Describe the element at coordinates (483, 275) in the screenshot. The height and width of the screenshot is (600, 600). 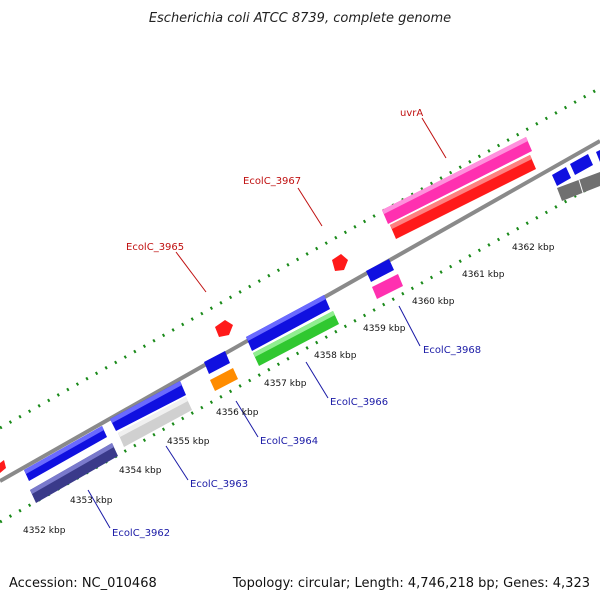
I see `scale-label: 4361 kbp` at that location.